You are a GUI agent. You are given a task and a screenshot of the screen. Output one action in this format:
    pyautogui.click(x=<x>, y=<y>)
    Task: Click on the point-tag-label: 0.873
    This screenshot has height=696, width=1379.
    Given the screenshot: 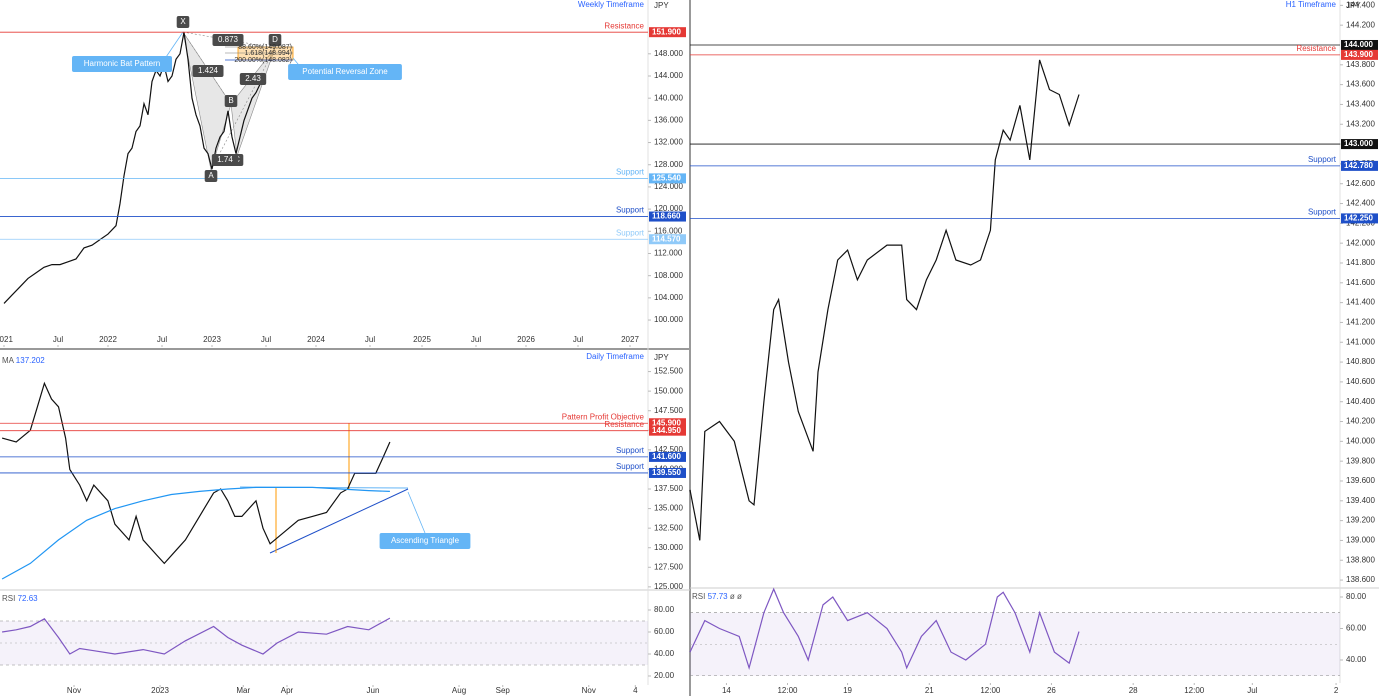 What is the action you would take?
    pyautogui.click(x=228, y=39)
    